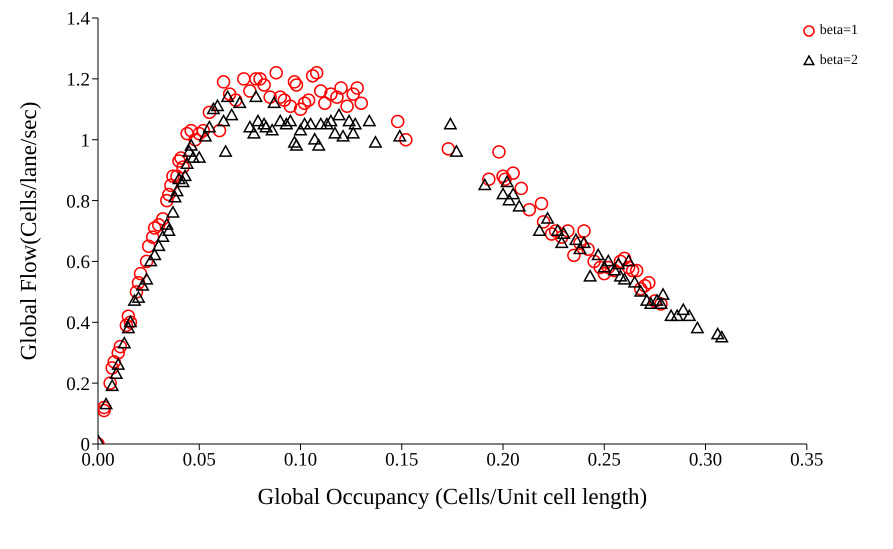  What do you see at coordinates (453, 496) in the screenshot?
I see `x-axis-title: Global Occupancy (Cells/Unit cell length)` at bounding box center [453, 496].